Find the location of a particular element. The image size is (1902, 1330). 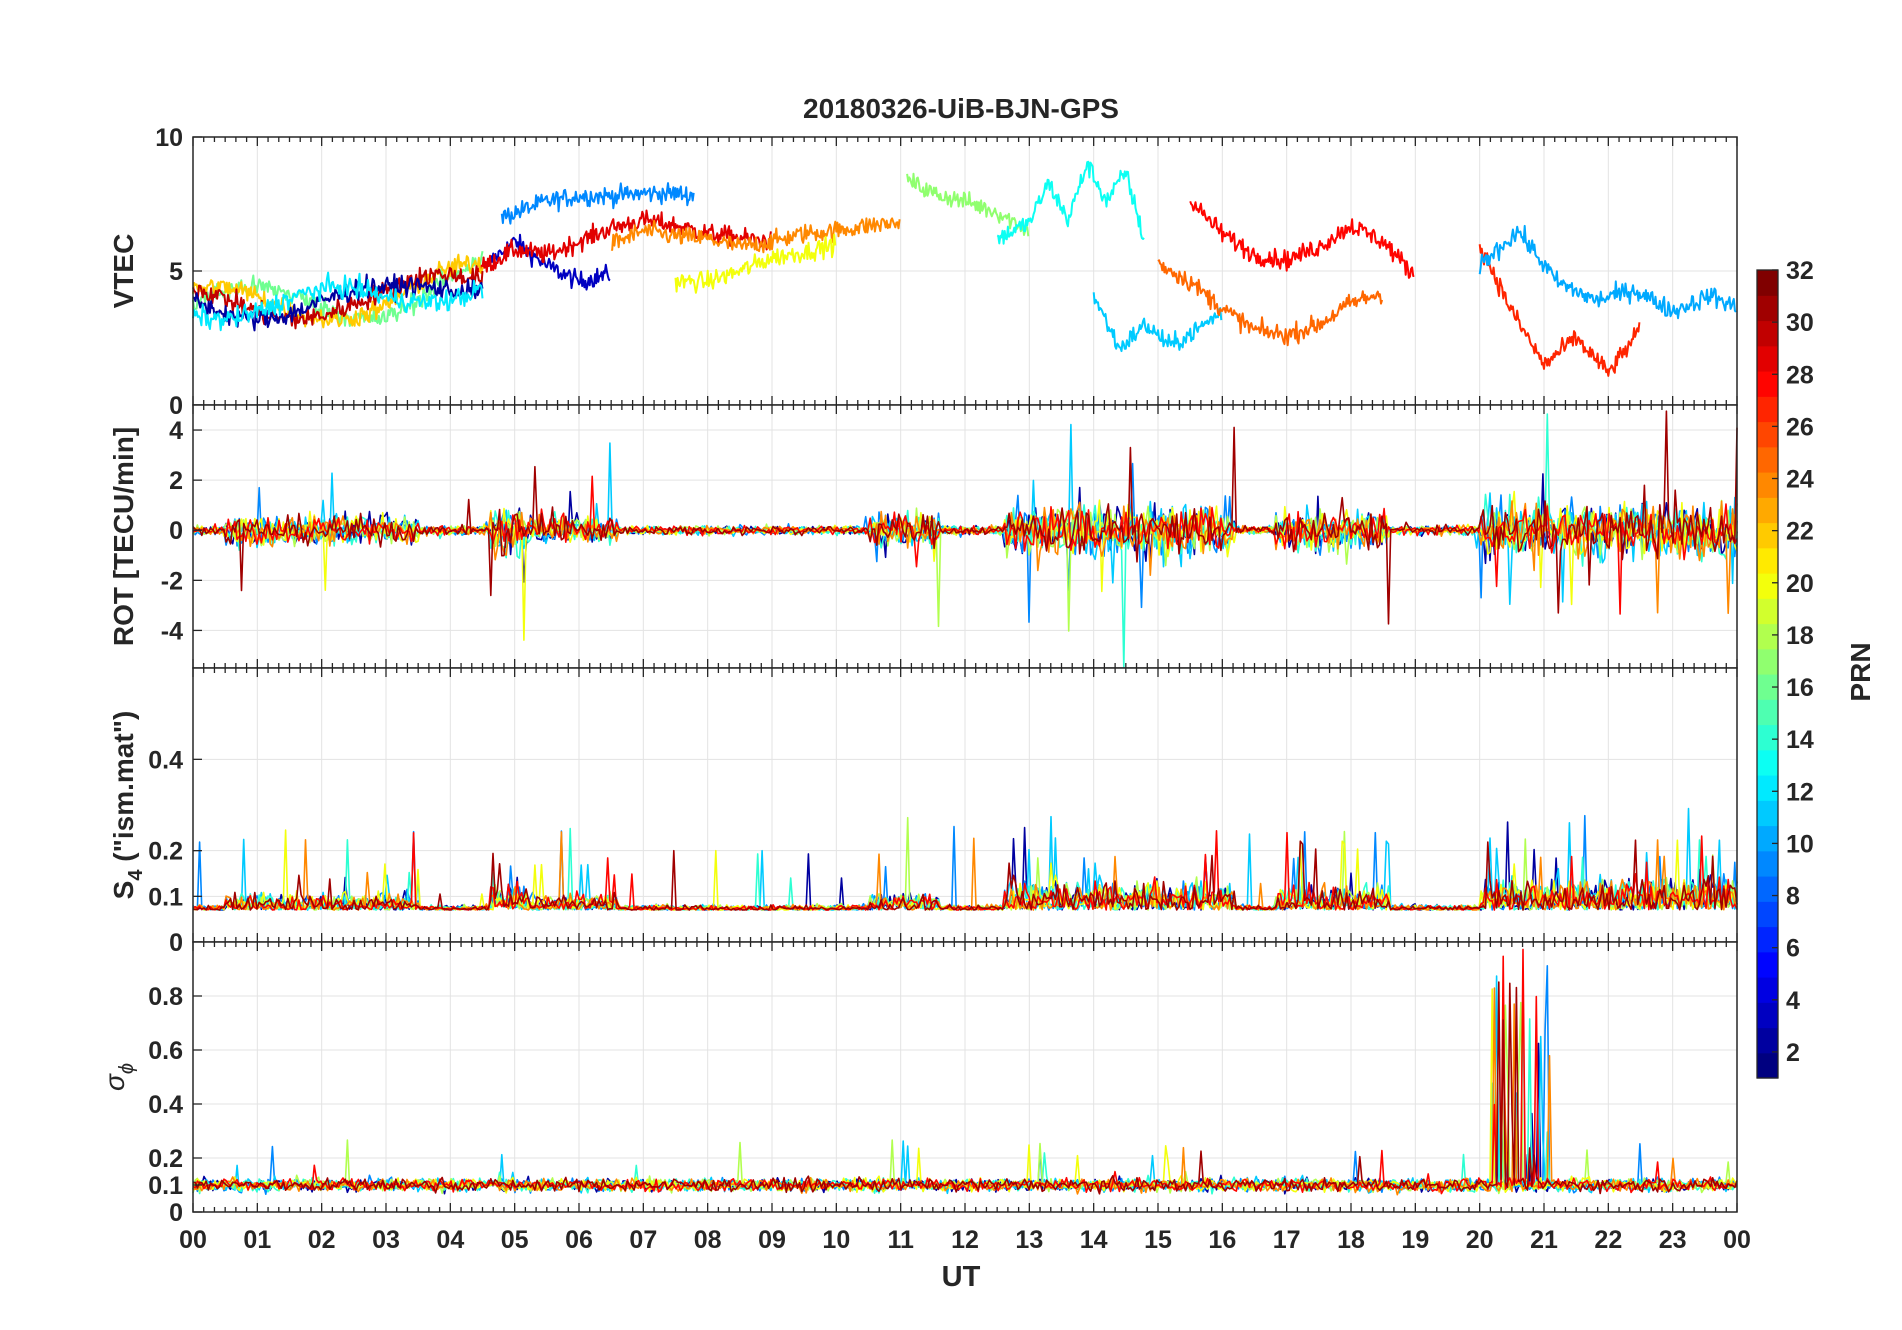

colorbar-tick-label: 26 is located at coordinates (1800, 427).